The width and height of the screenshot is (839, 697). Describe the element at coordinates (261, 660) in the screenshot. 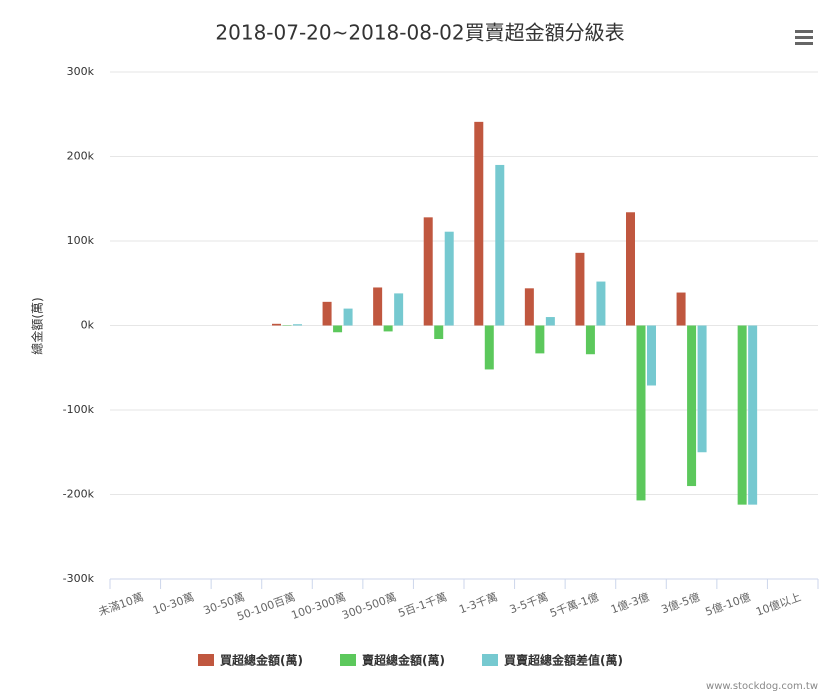

I see `legend-label: 買超總金額(萬)` at that location.